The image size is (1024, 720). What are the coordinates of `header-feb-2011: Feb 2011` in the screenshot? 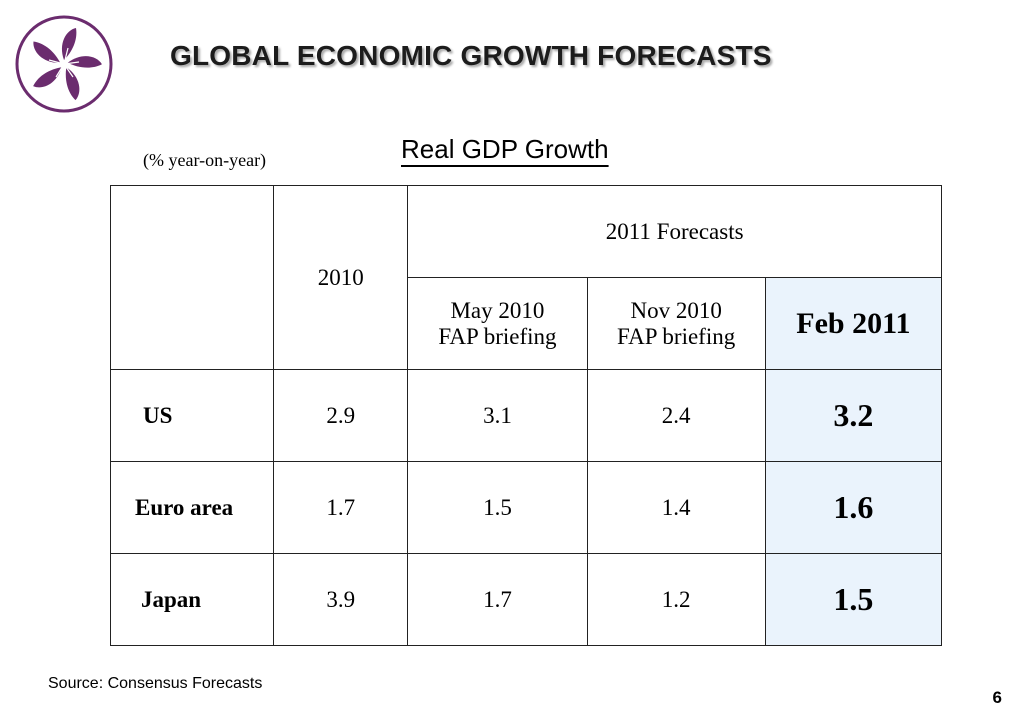 It's located at (853, 323).